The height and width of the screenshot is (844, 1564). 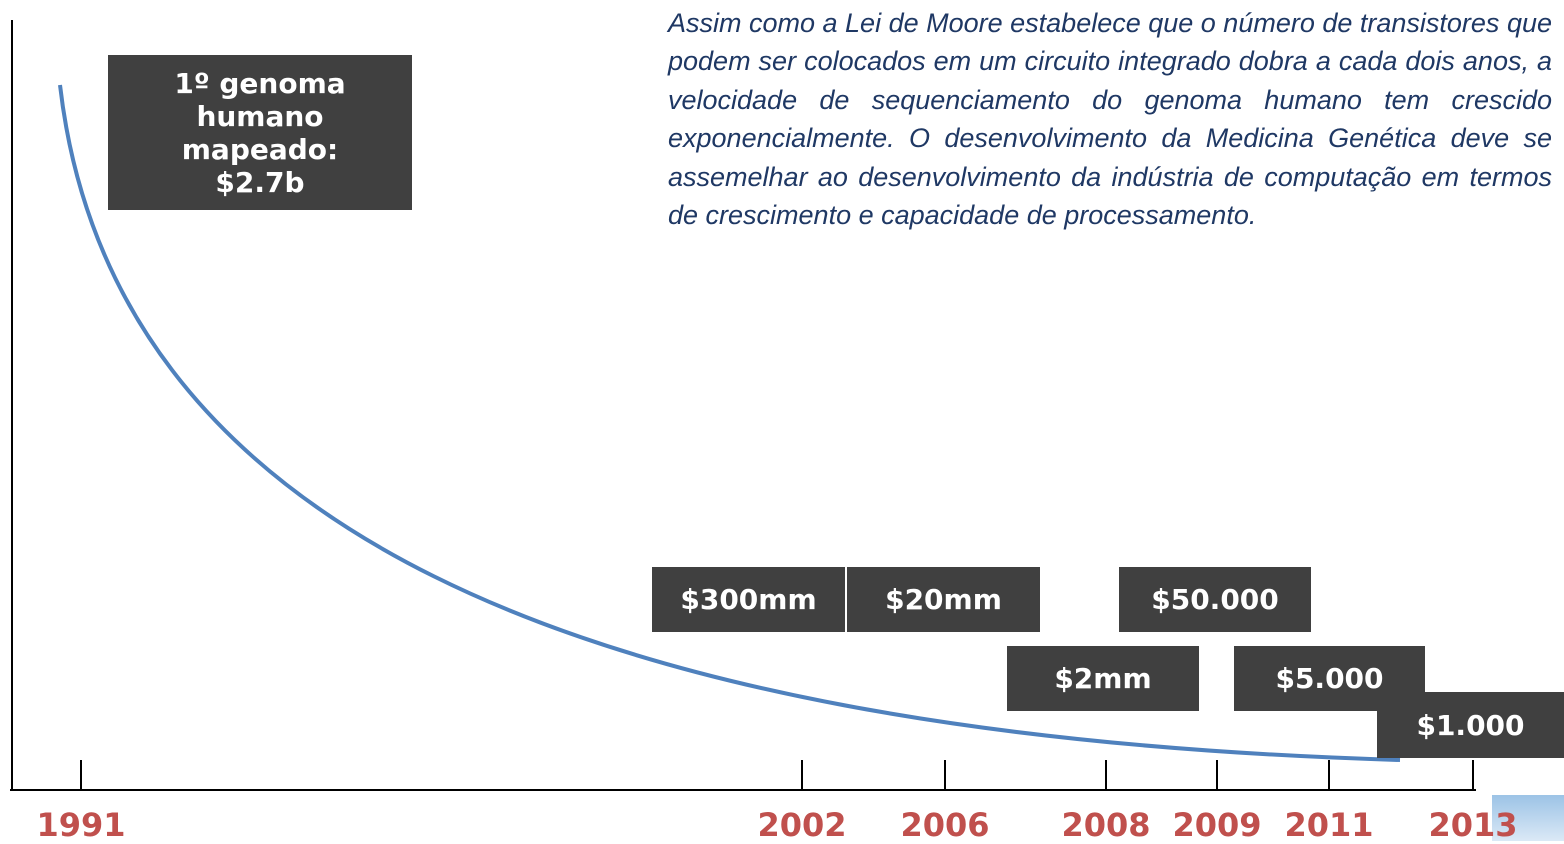 I want to click on cost-box: 1º genoma humano mapeado: $2.7b, so click(x=260, y=132).